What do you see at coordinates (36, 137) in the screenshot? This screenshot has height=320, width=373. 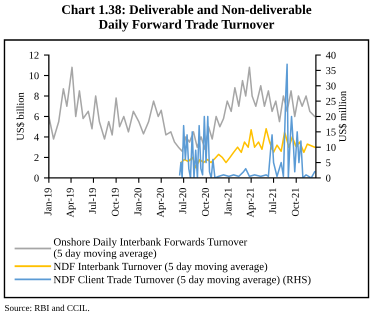 I see `y-tick-label: 4` at bounding box center [36, 137].